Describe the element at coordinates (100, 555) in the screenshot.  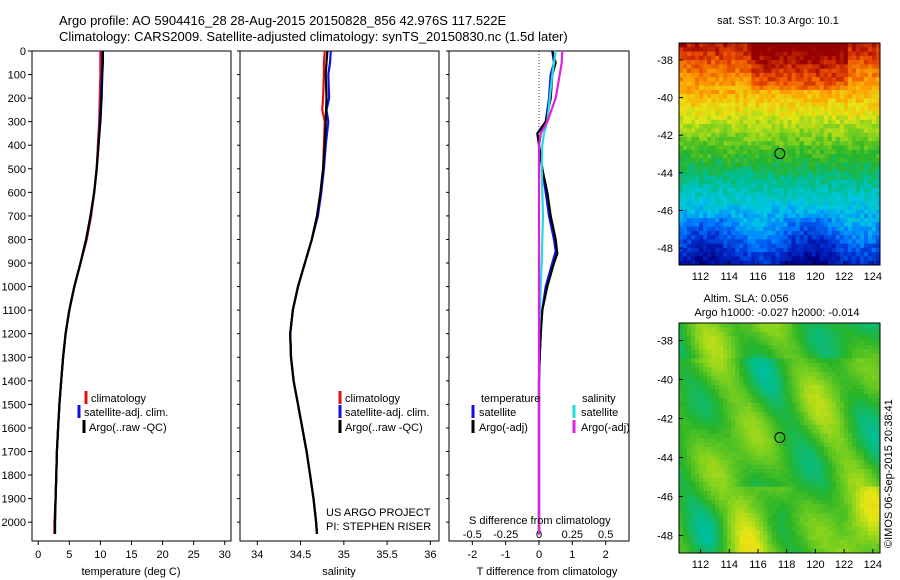
I see `x-tick-label: 10` at that location.